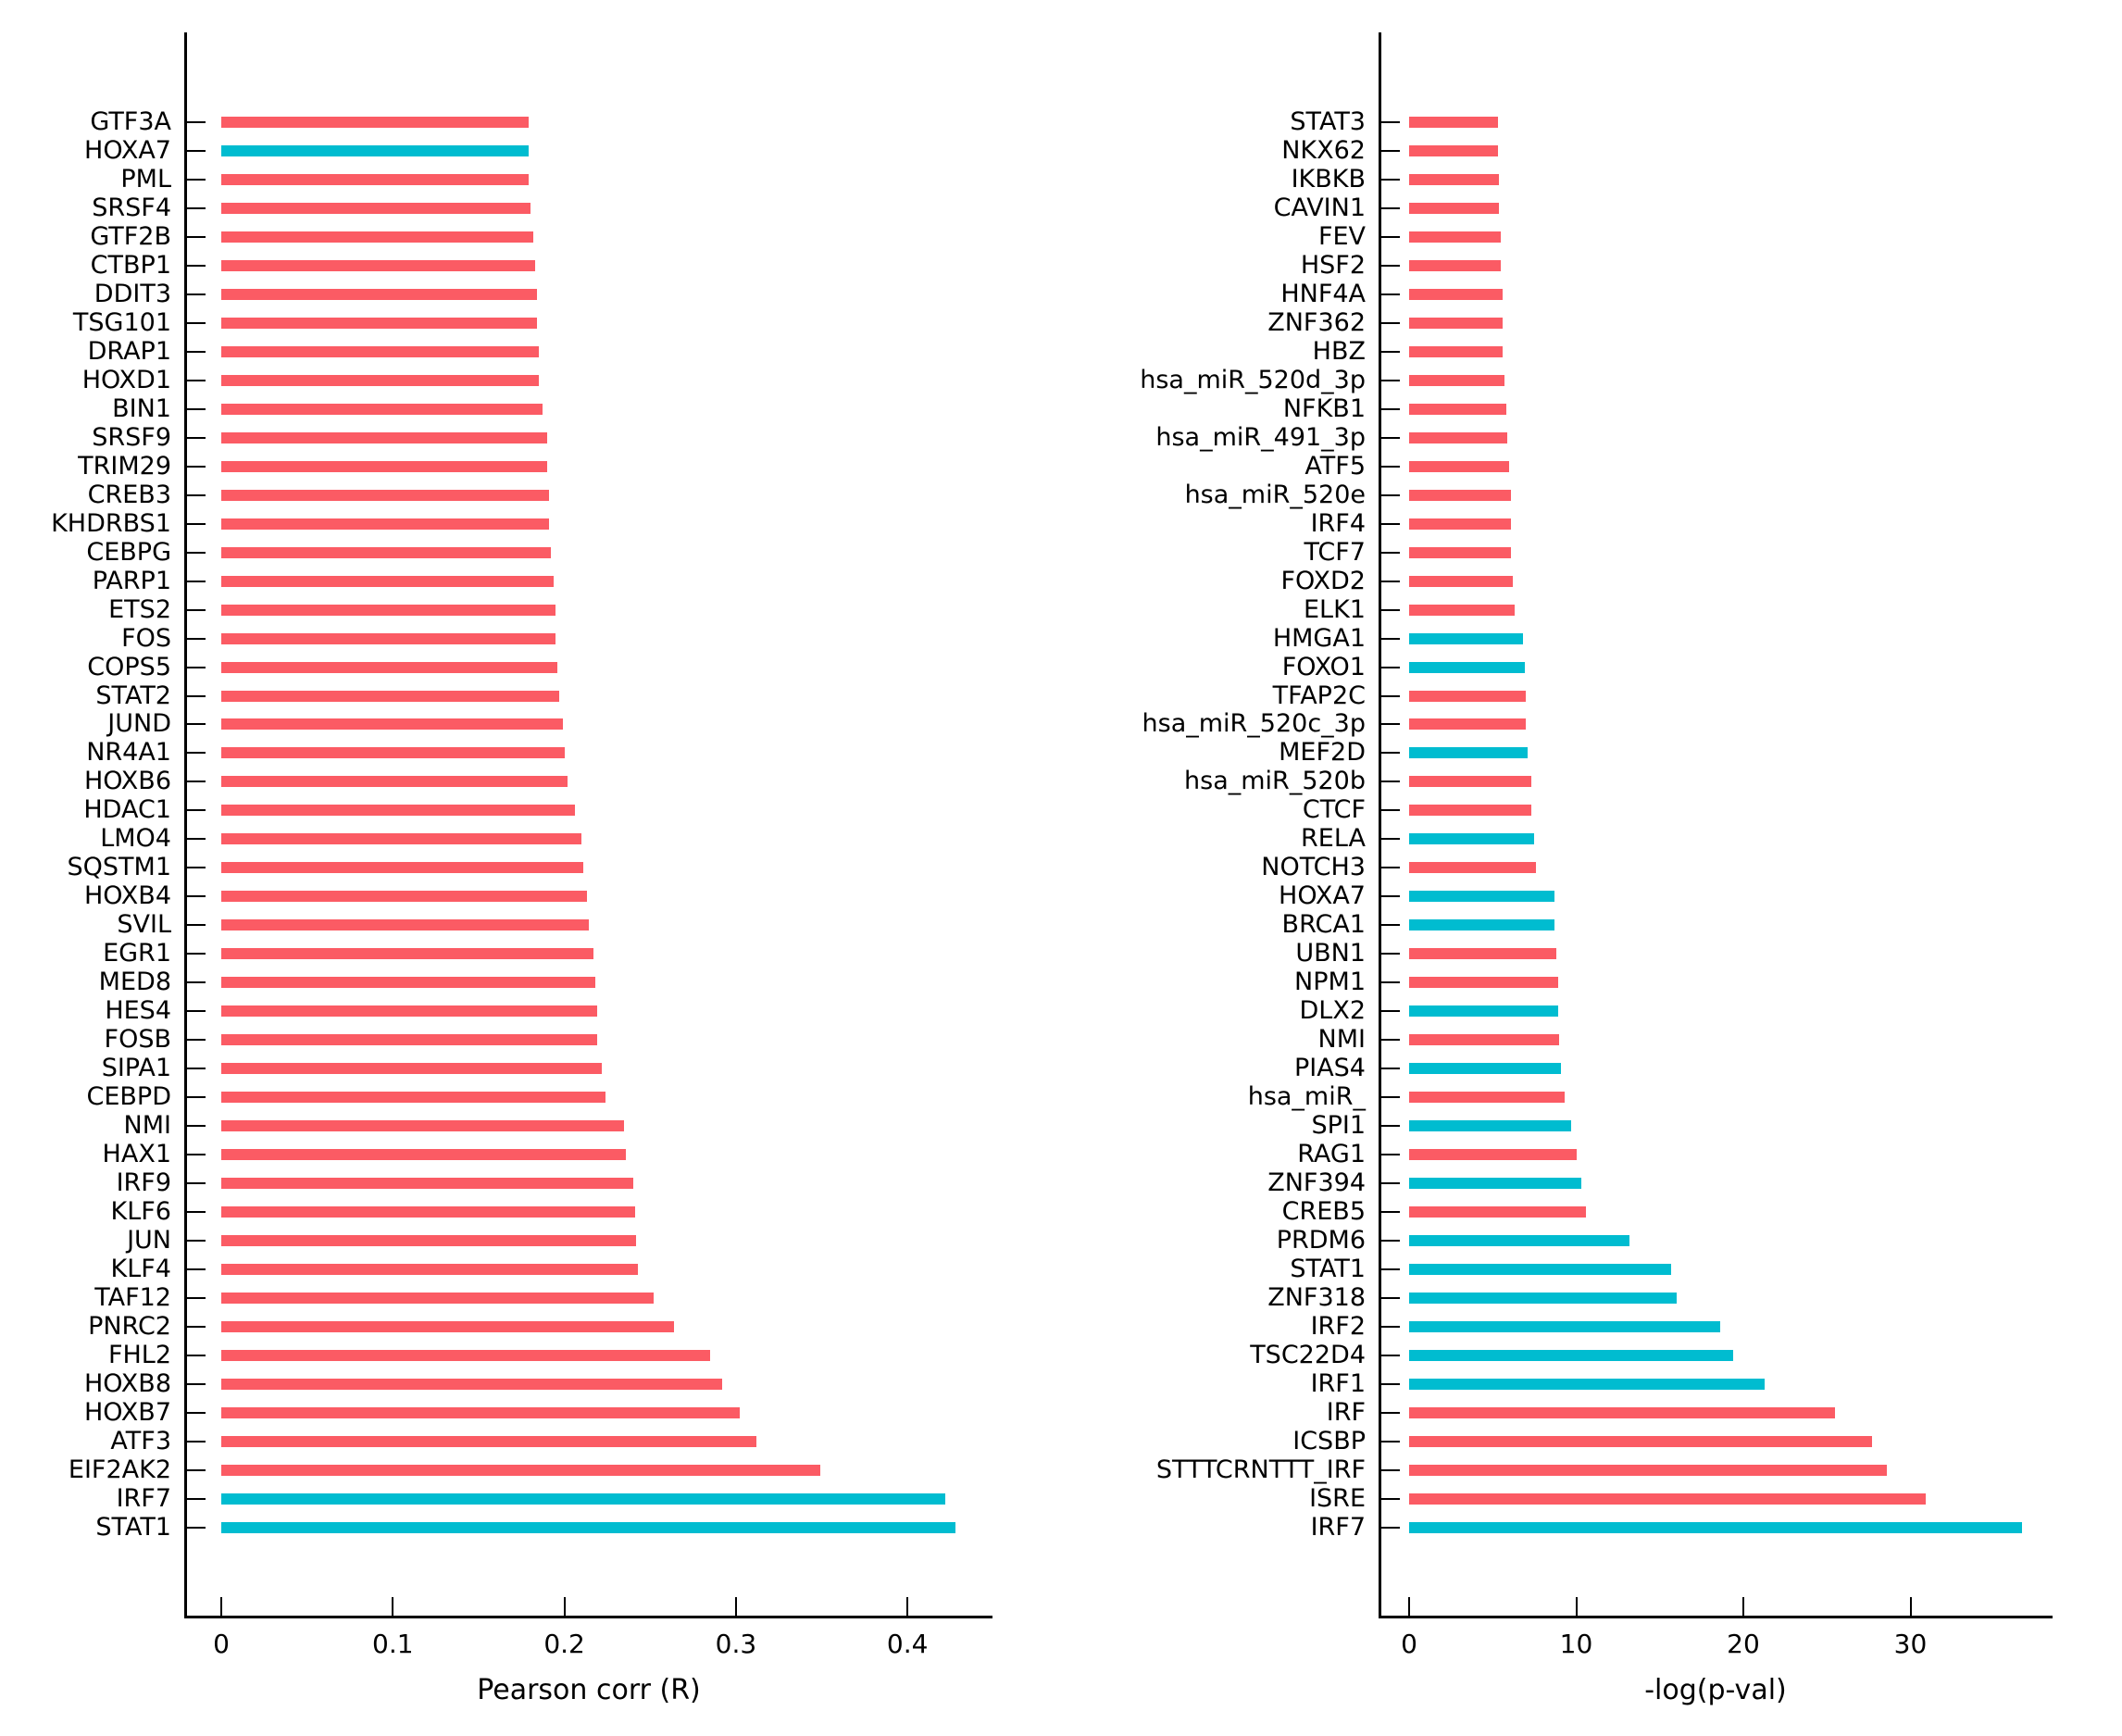 Image resolution: width=2122 pixels, height=1736 pixels. Describe the element at coordinates (1329, 1068) in the screenshot. I see `category-label: PIAS4` at that location.